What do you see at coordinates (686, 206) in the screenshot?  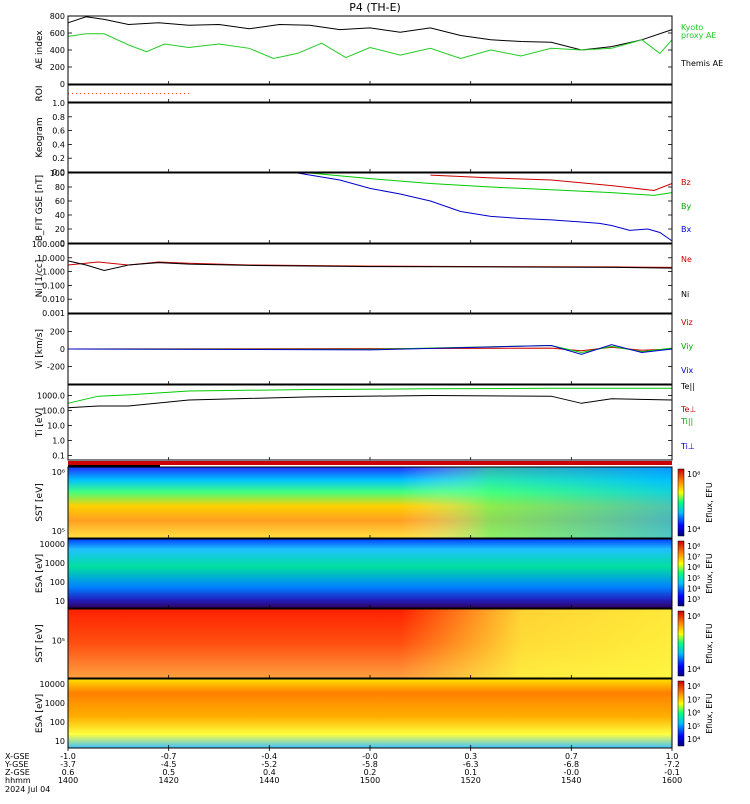 I see `legend-label: By` at bounding box center [686, 206].